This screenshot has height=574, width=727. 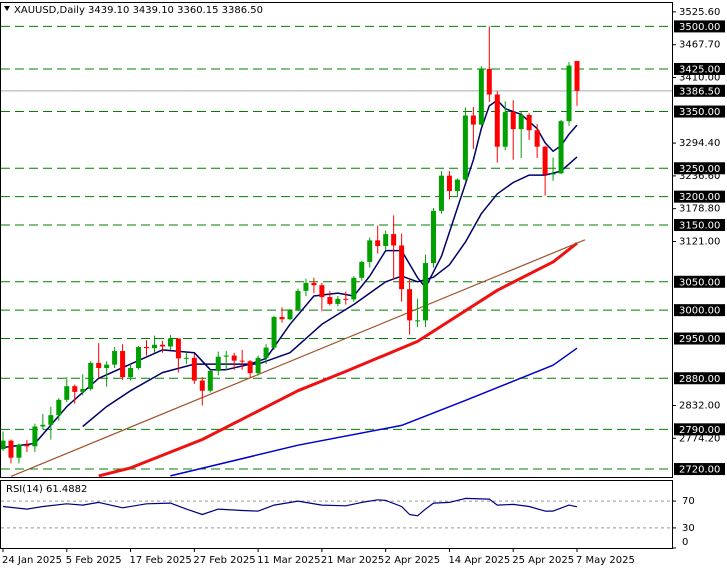 What do you see at coordinates (412, 560) in the screenshot?
I see `x-tick-label: 2 Apr 2025` at bounding box center [412, 560].